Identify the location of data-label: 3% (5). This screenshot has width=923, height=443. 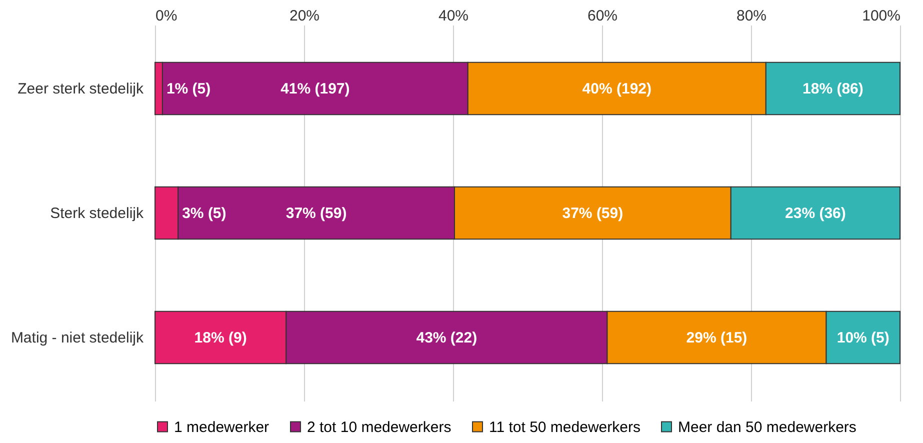
(204, 213).